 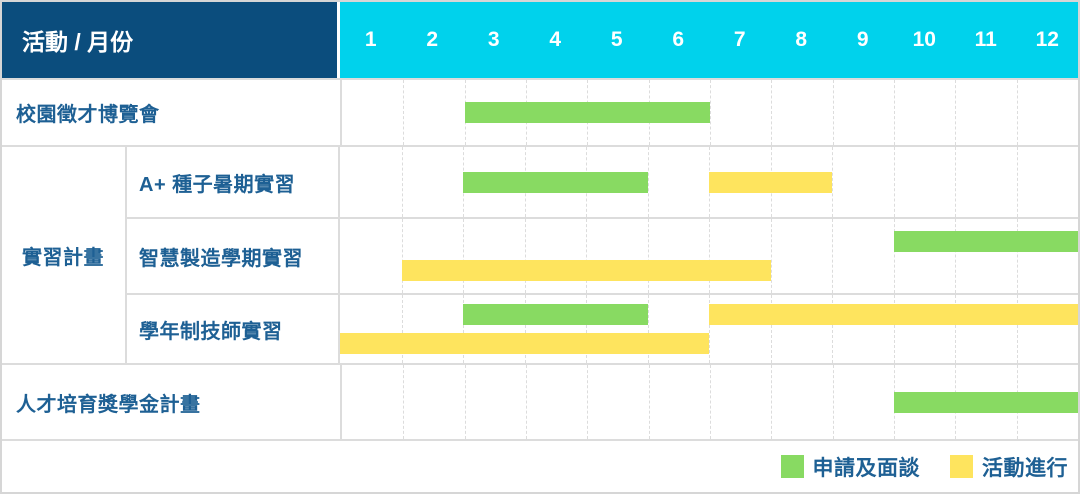 What do you see at coordinates (370, 39) in the screenshot?
I see `month-header-cell: 1` at bounding box center [370, 39].